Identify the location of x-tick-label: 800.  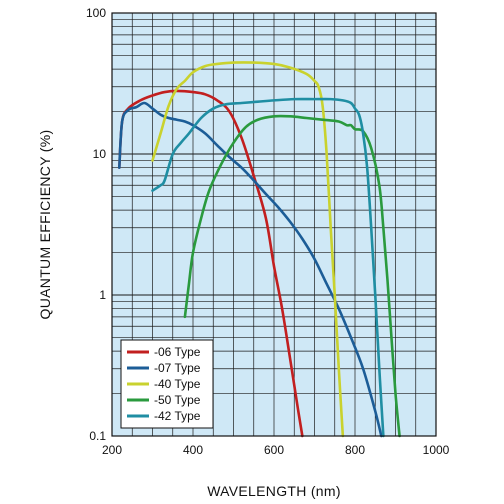
(355, 450).